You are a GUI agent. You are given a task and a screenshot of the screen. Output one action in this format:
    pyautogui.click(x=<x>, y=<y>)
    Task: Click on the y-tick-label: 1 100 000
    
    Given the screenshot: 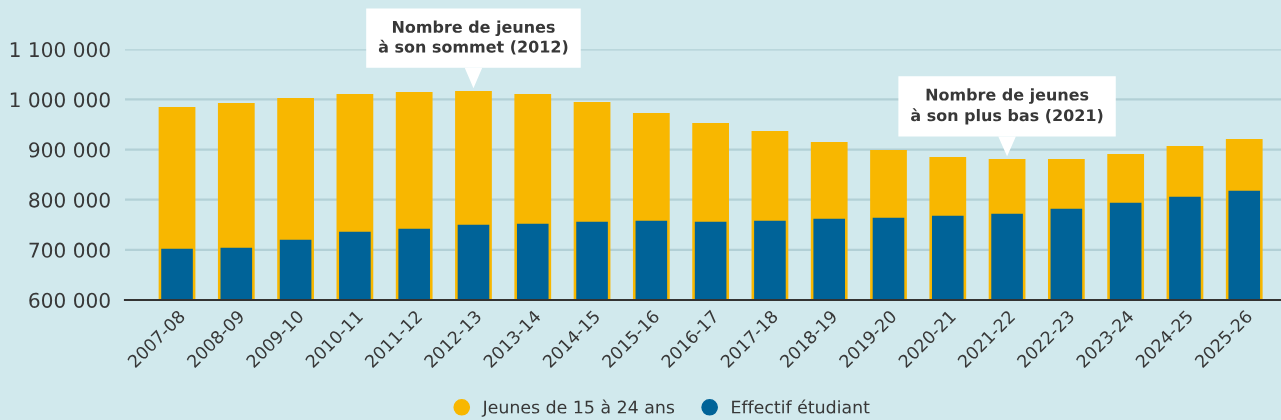 What is the action you would take?
    pyautogui.click(x=60, y=50)
    